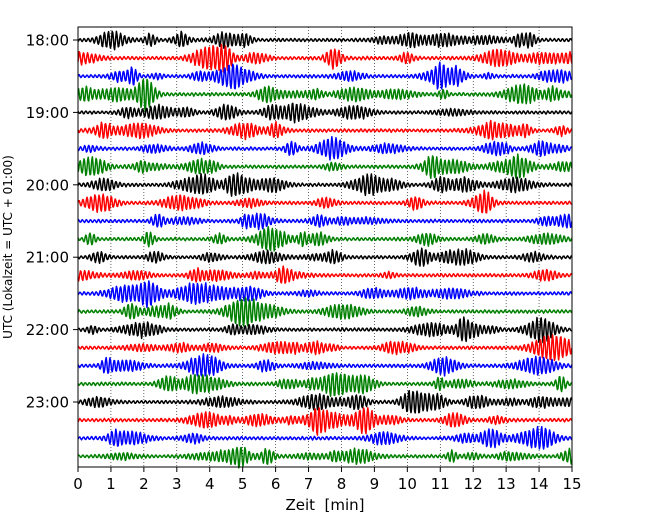 The height and width of the screenshot is (524, 650). Describe the element at coordinates (539, 484) in the screenshot. I see `x-tick-label: 14` at that location.